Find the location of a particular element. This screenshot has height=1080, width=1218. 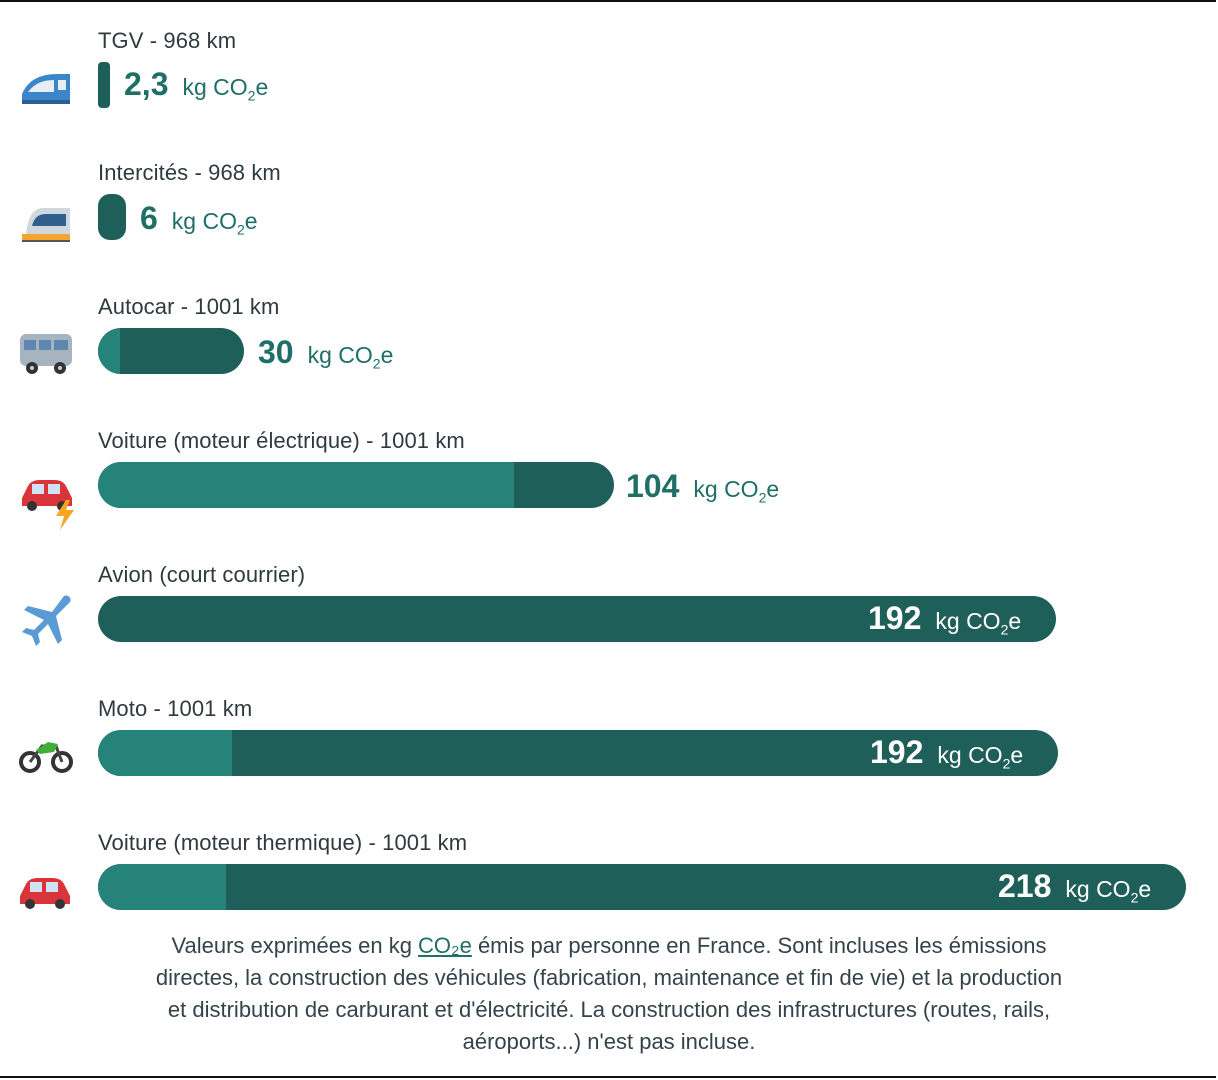

bar-tgv is located at coordinates (104, 85).